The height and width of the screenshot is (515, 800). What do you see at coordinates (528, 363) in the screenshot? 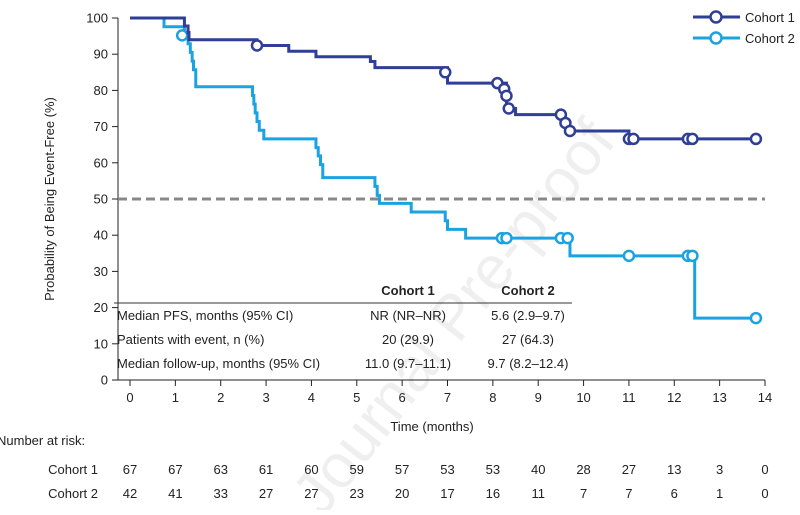
I see `summary-cell: 9.7 (8.2–12.4)` at bounding box center [528, 363].